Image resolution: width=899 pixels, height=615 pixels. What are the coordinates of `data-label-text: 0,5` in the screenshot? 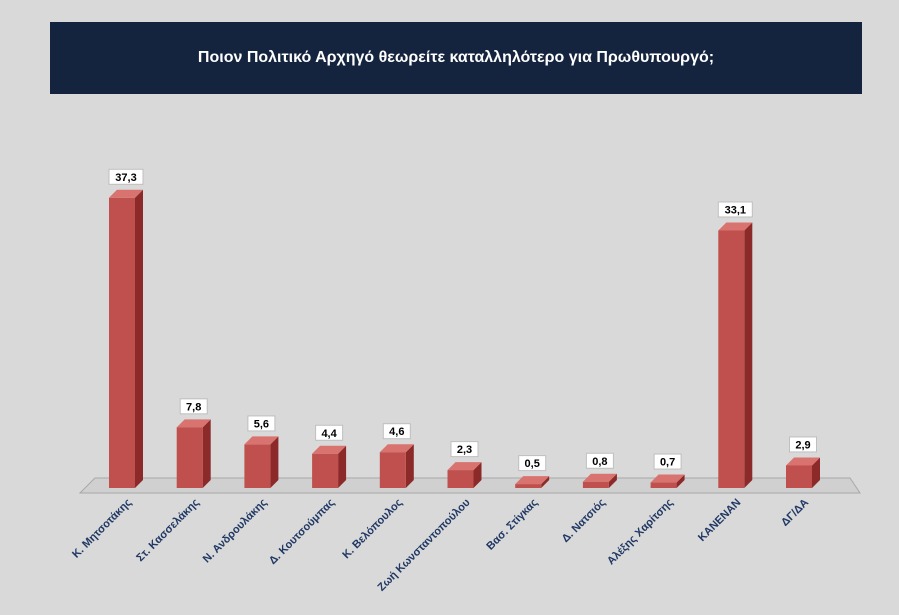 It's located at (532, 464).